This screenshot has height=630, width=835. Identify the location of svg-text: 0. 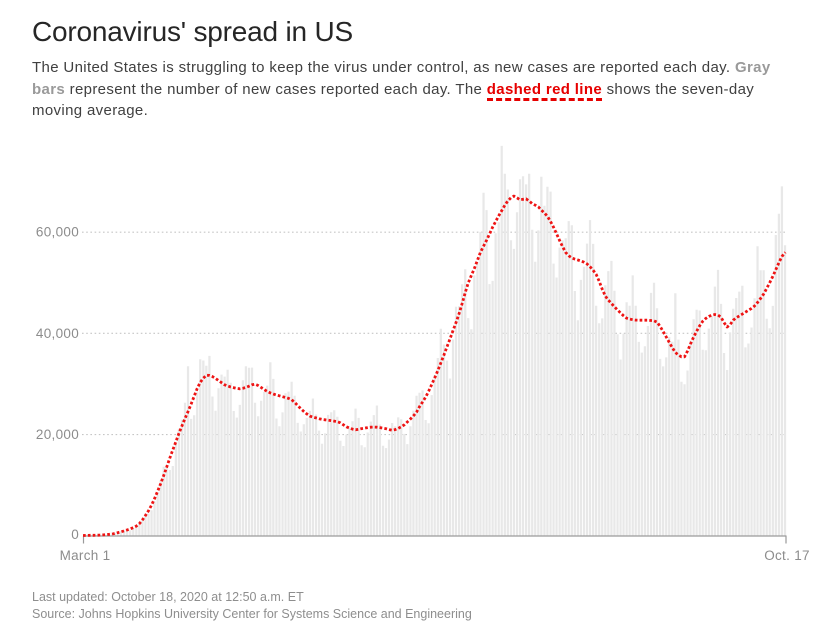
(75, 534).